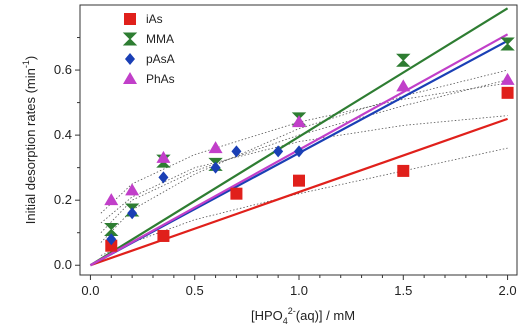  Describe the element at coordinates (63, 69) in the screenshot. I see `y-tick-label: 0.6` at that location.